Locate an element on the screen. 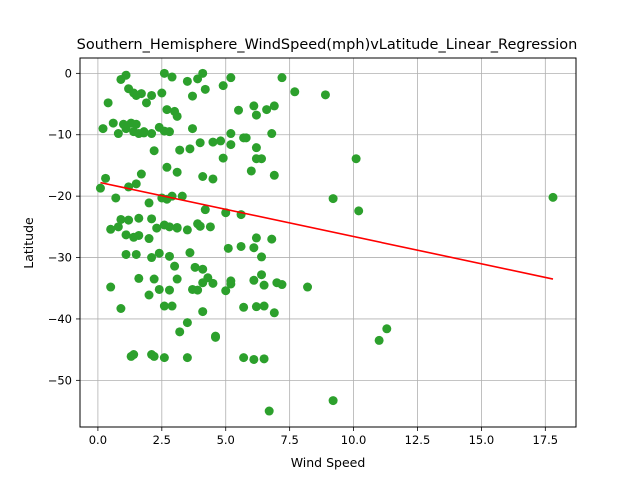  x-tick-label: 17.5 is located at coordinates (546, 440).